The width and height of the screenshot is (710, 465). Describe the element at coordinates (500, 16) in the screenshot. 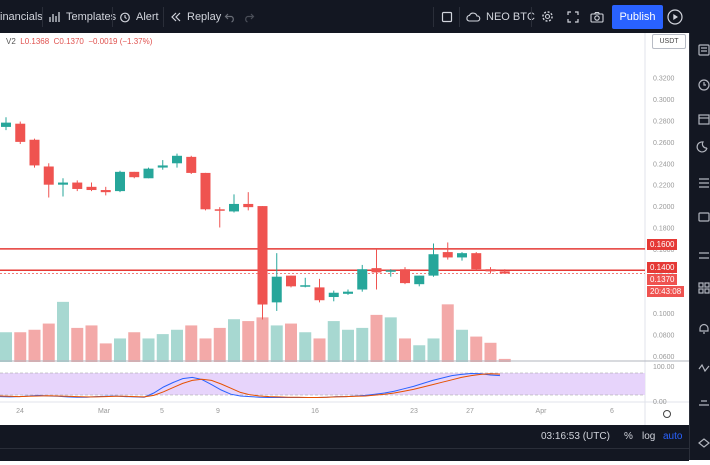

I see `symbol-save-button: NEO BTC` at that location.